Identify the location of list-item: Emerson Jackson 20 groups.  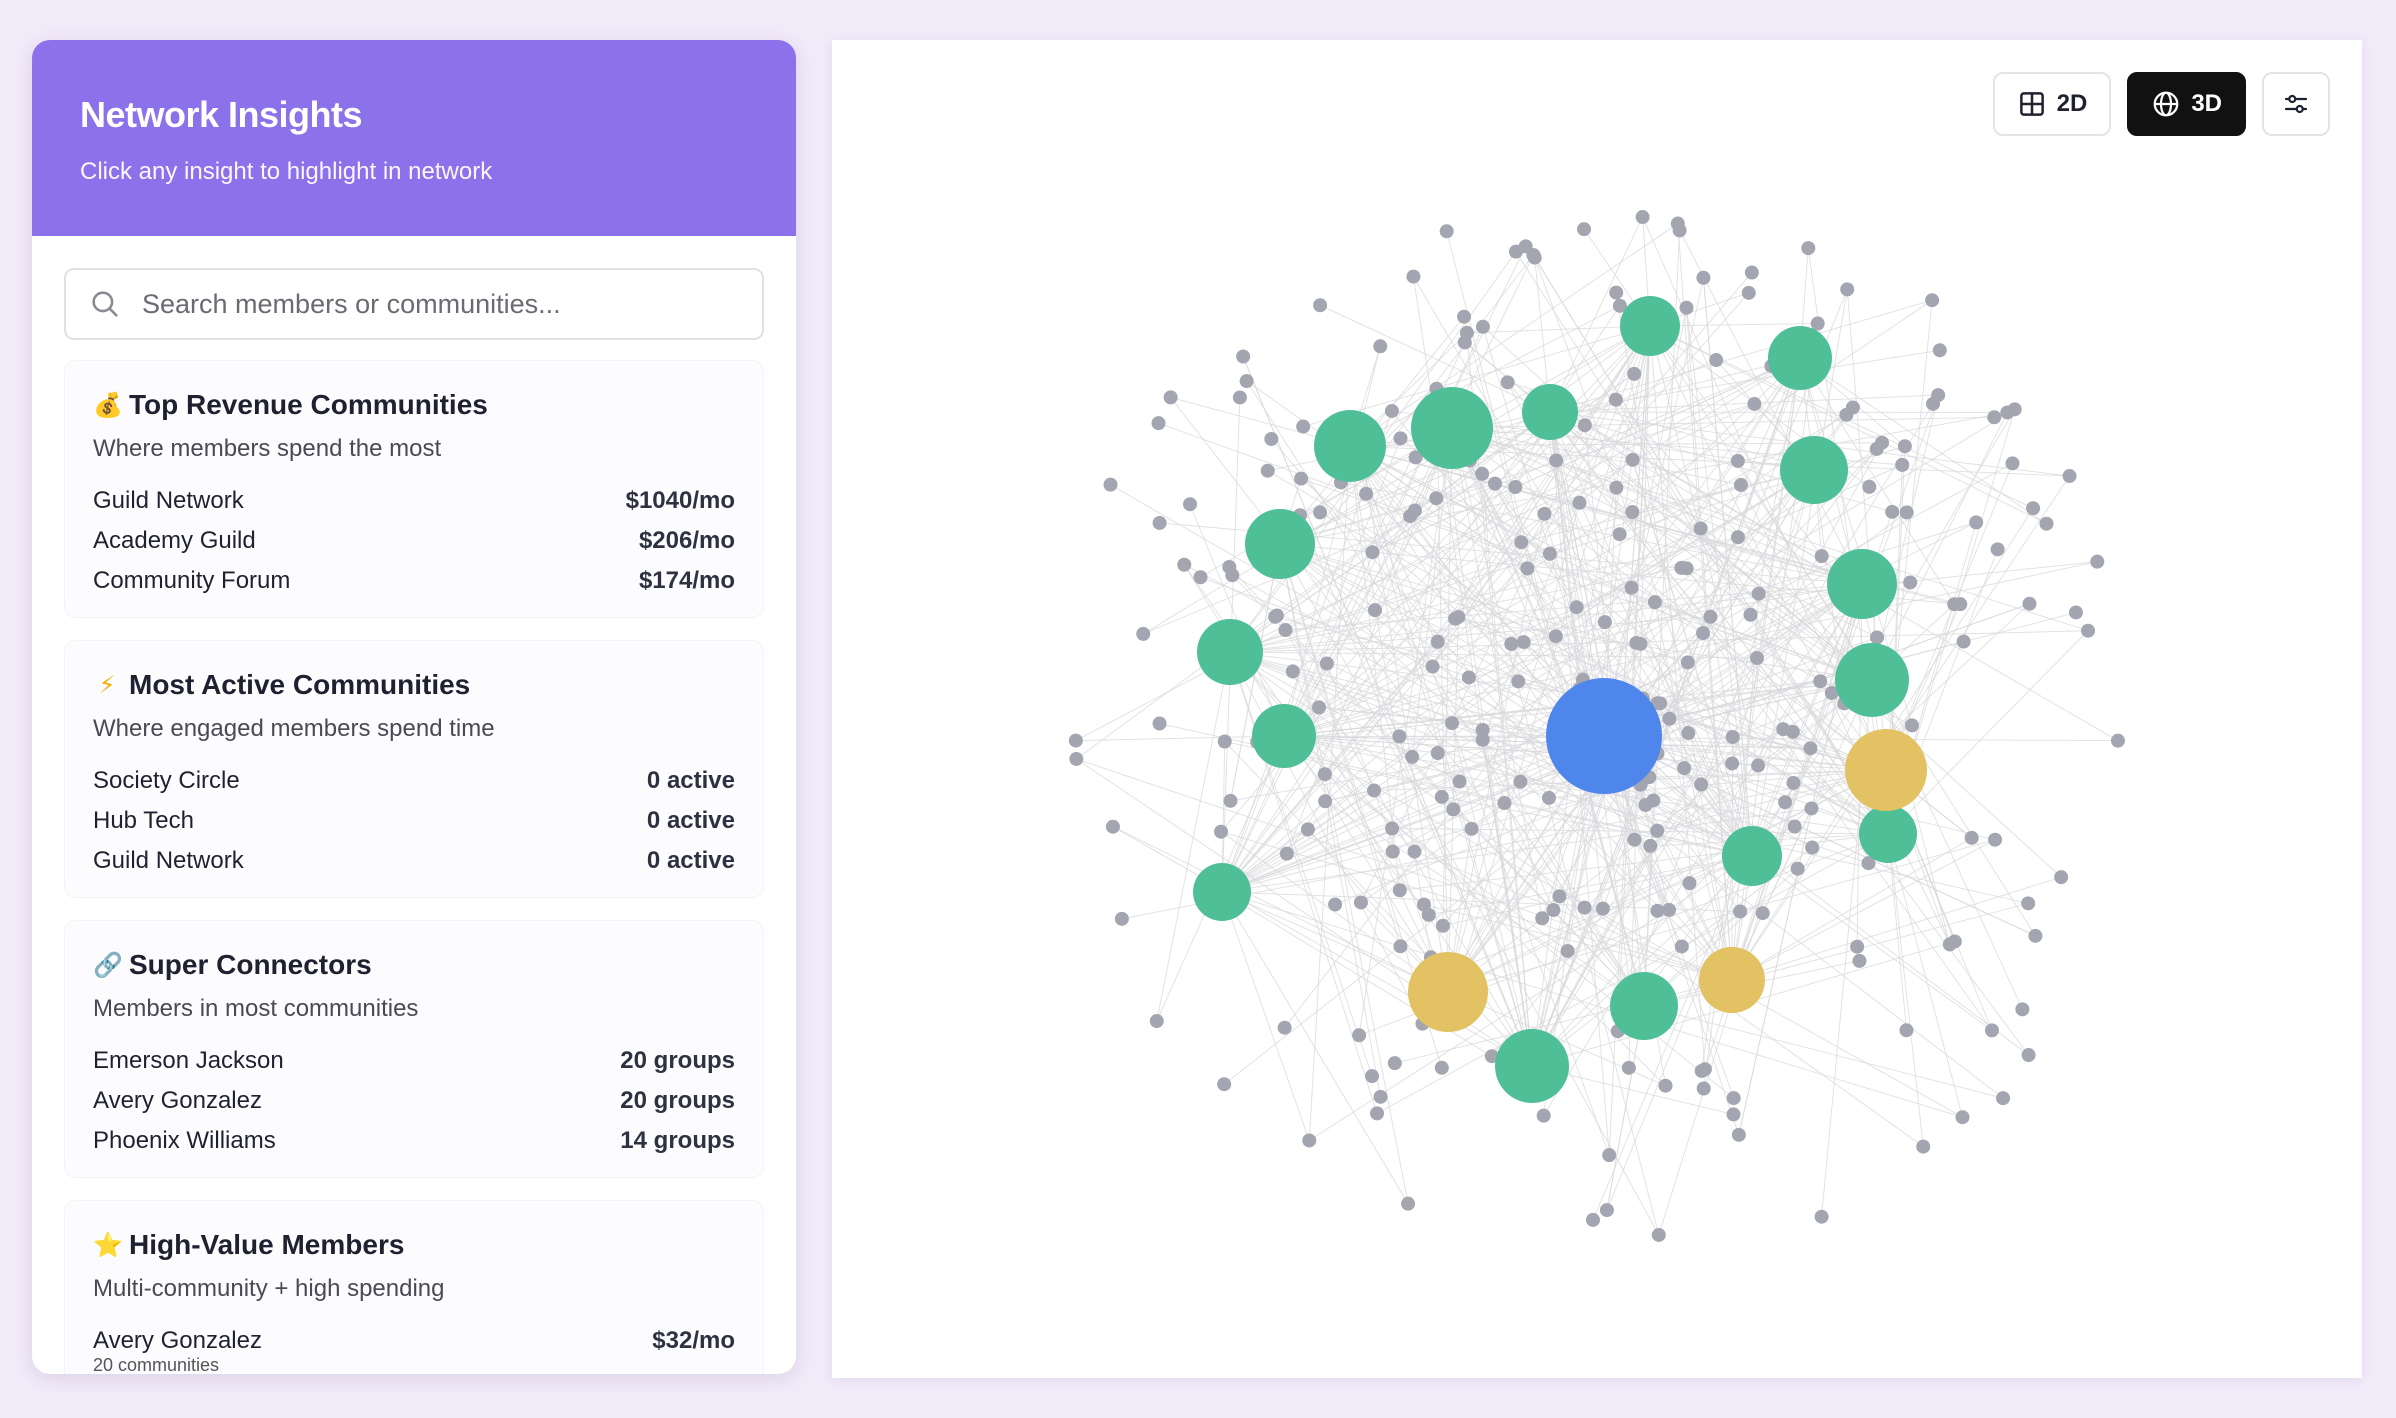
(414, 1060).